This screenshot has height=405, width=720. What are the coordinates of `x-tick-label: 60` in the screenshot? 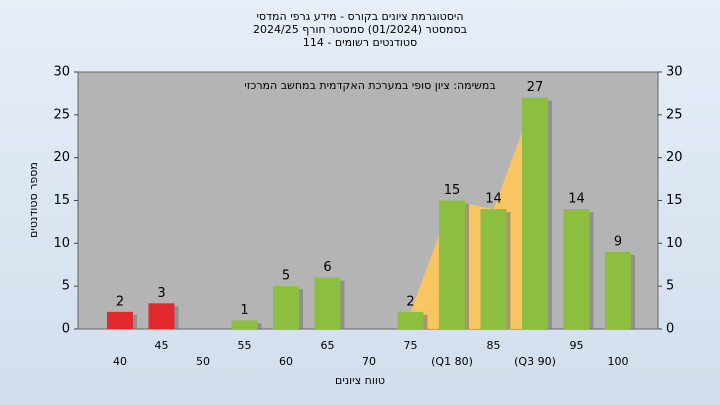 It's located at (286, 361).